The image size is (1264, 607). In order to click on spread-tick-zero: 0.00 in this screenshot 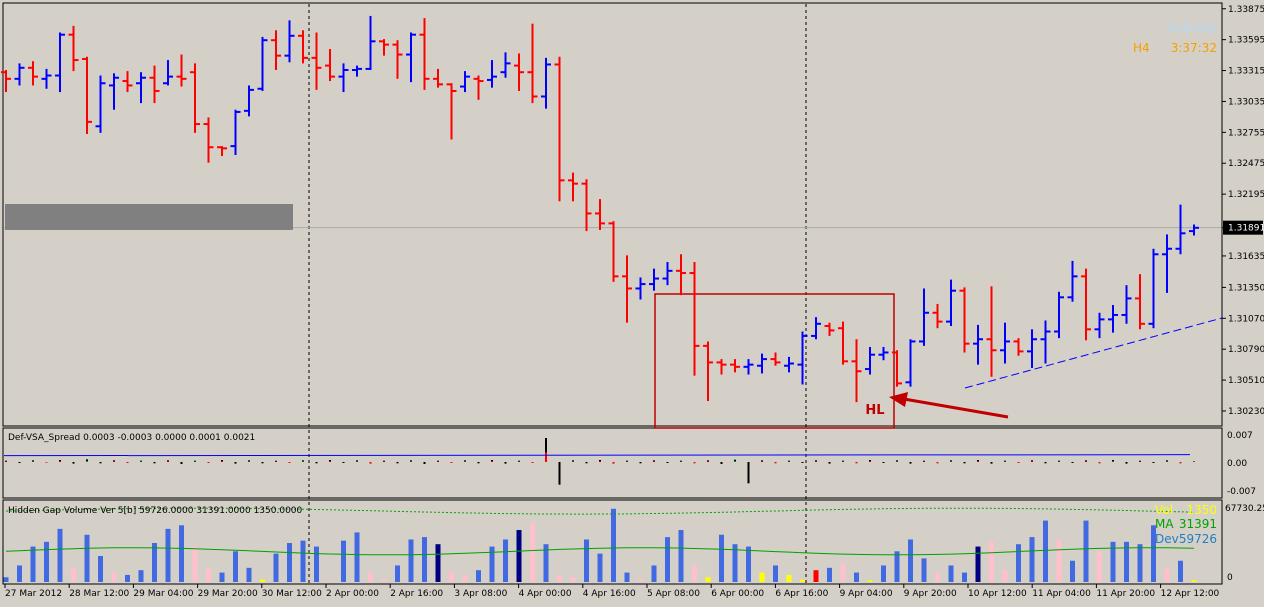, I will do `click(1237, 464)`.